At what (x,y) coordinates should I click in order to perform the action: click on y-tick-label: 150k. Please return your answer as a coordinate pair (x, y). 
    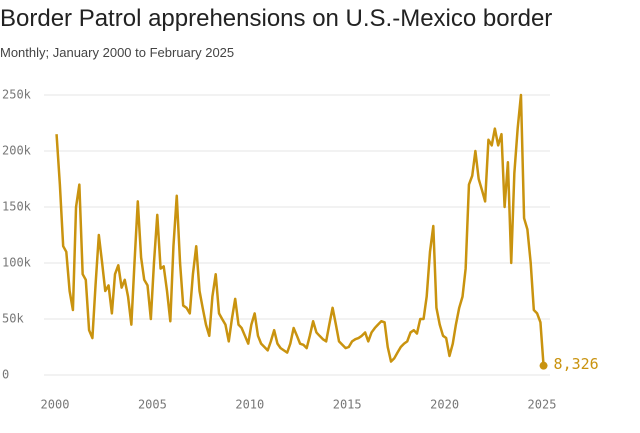
    Looking at the image, I should click on (17, 207).